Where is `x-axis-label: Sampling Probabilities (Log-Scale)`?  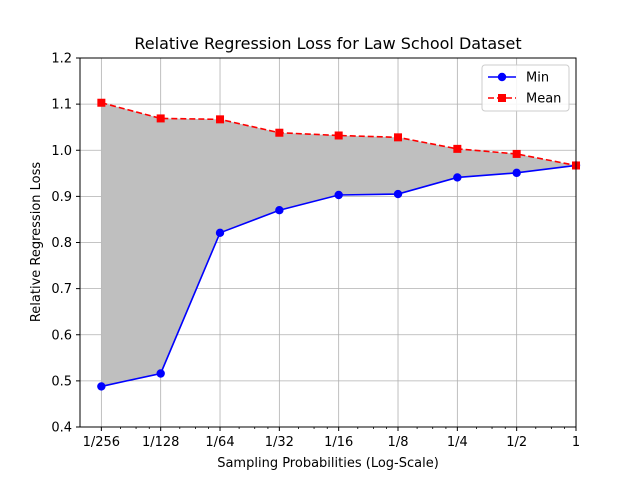
x-axis-label: Sampling Probabilities (Log-Scale) is located at coordinates (328, 463).